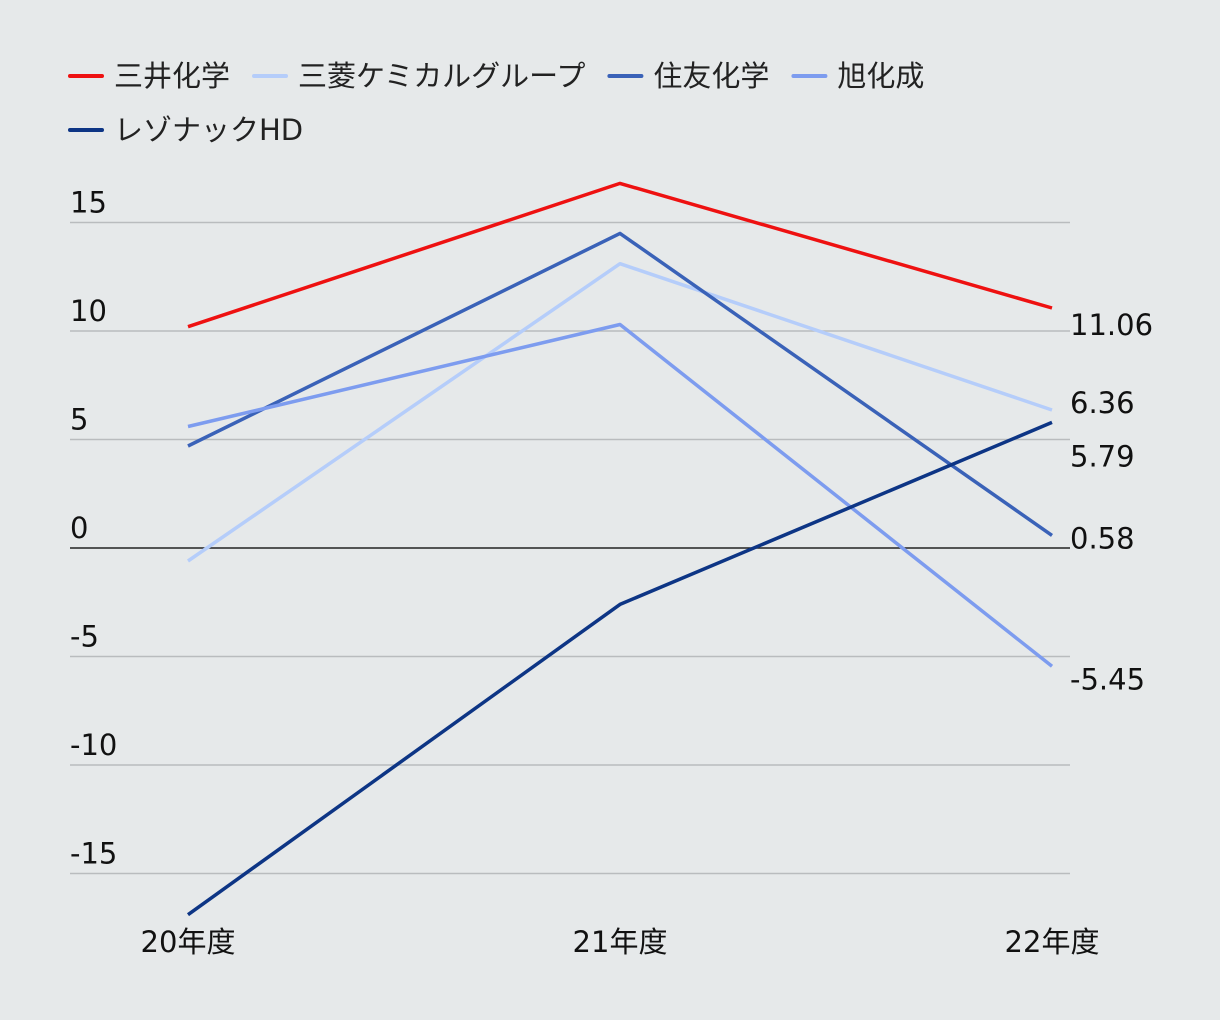  Describe the element at coordinates (88, 311) in the screenshot. I see `y-tick-label: 10` at that location.